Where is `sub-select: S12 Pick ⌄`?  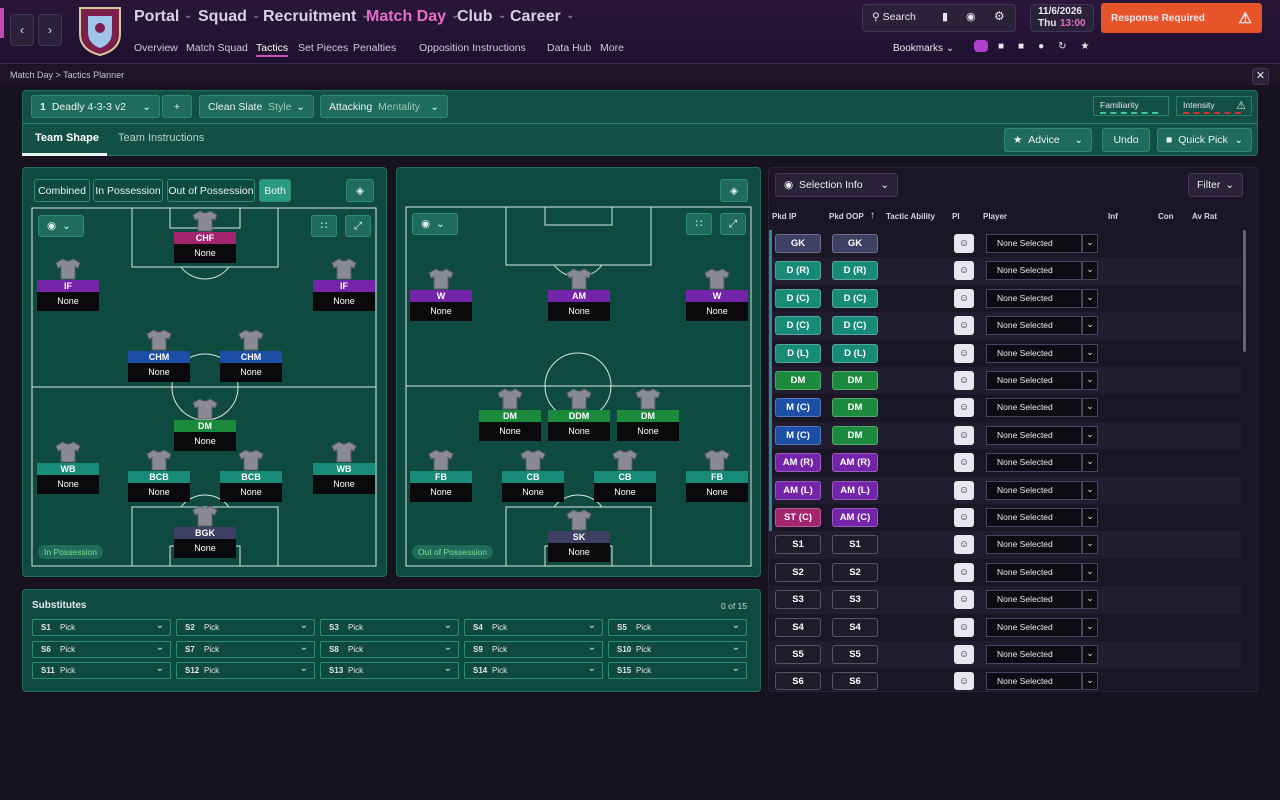 sub-select: S12 Pick ⌄ is located at coordinates (245, 670).